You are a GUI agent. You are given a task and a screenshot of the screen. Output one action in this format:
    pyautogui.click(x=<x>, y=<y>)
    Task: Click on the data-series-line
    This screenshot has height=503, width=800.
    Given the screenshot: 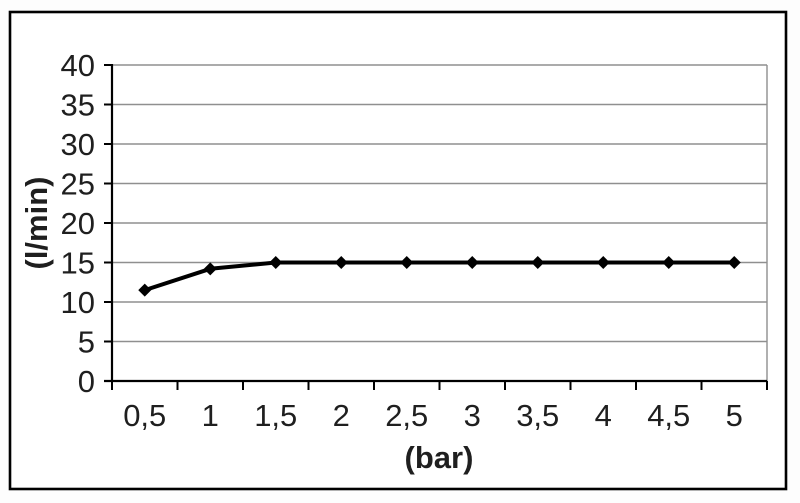 What is the action you would take?
    pyautogui.click(x=439, y=276)
    